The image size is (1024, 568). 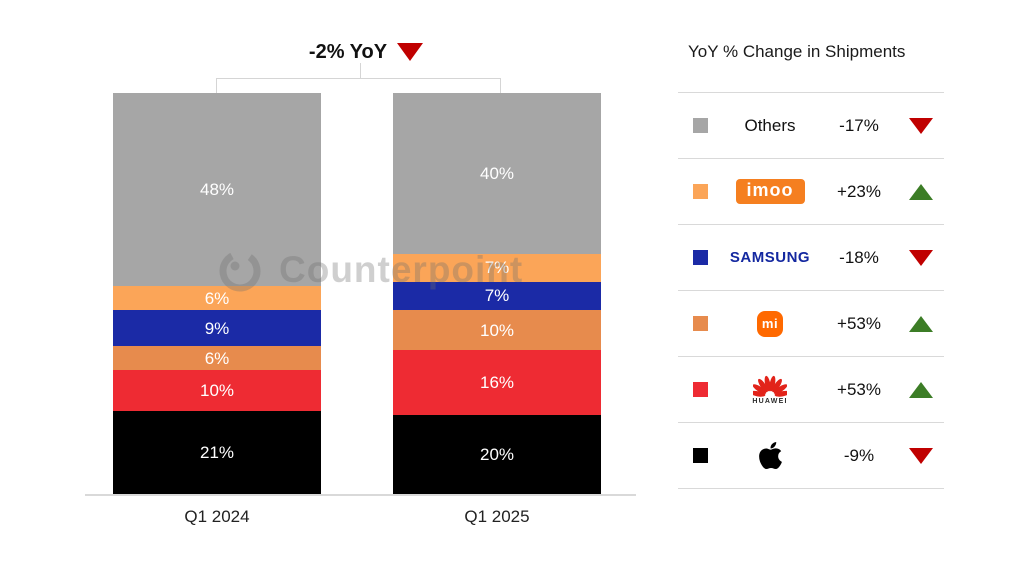 I want to click on bar-segment-samsung: 9%, so click(x=217, y=328).